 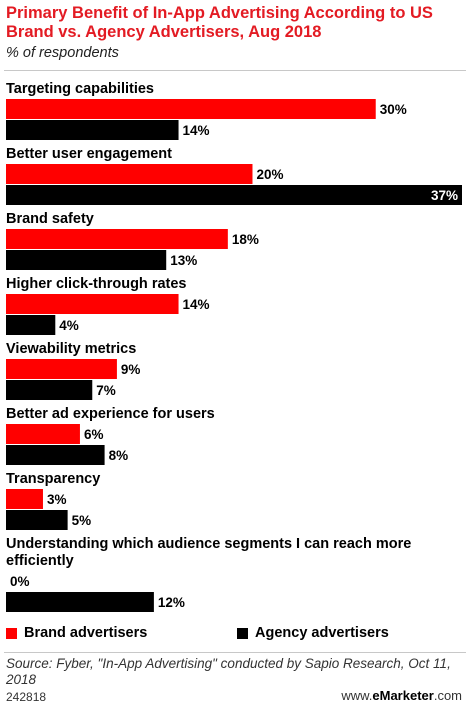 I want to click on category-label: Better ad experience for users, so click(x=110, y=414).